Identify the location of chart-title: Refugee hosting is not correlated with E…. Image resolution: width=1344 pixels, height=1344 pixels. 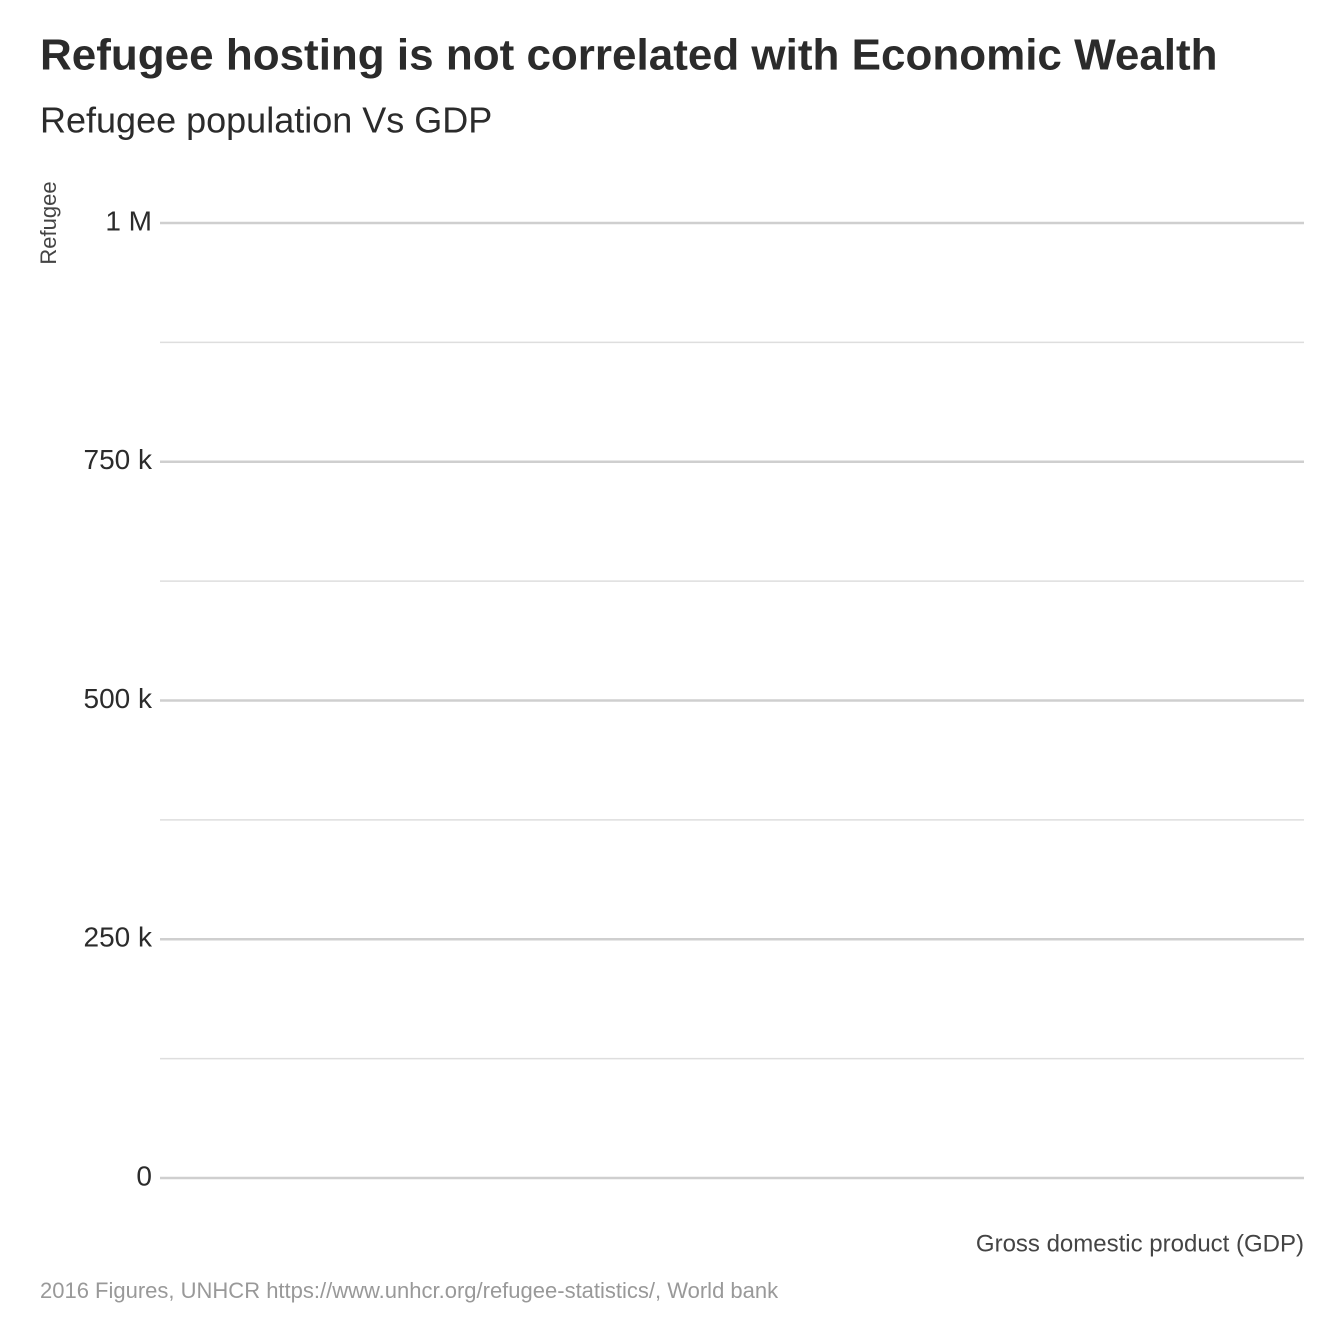
(629, 55).